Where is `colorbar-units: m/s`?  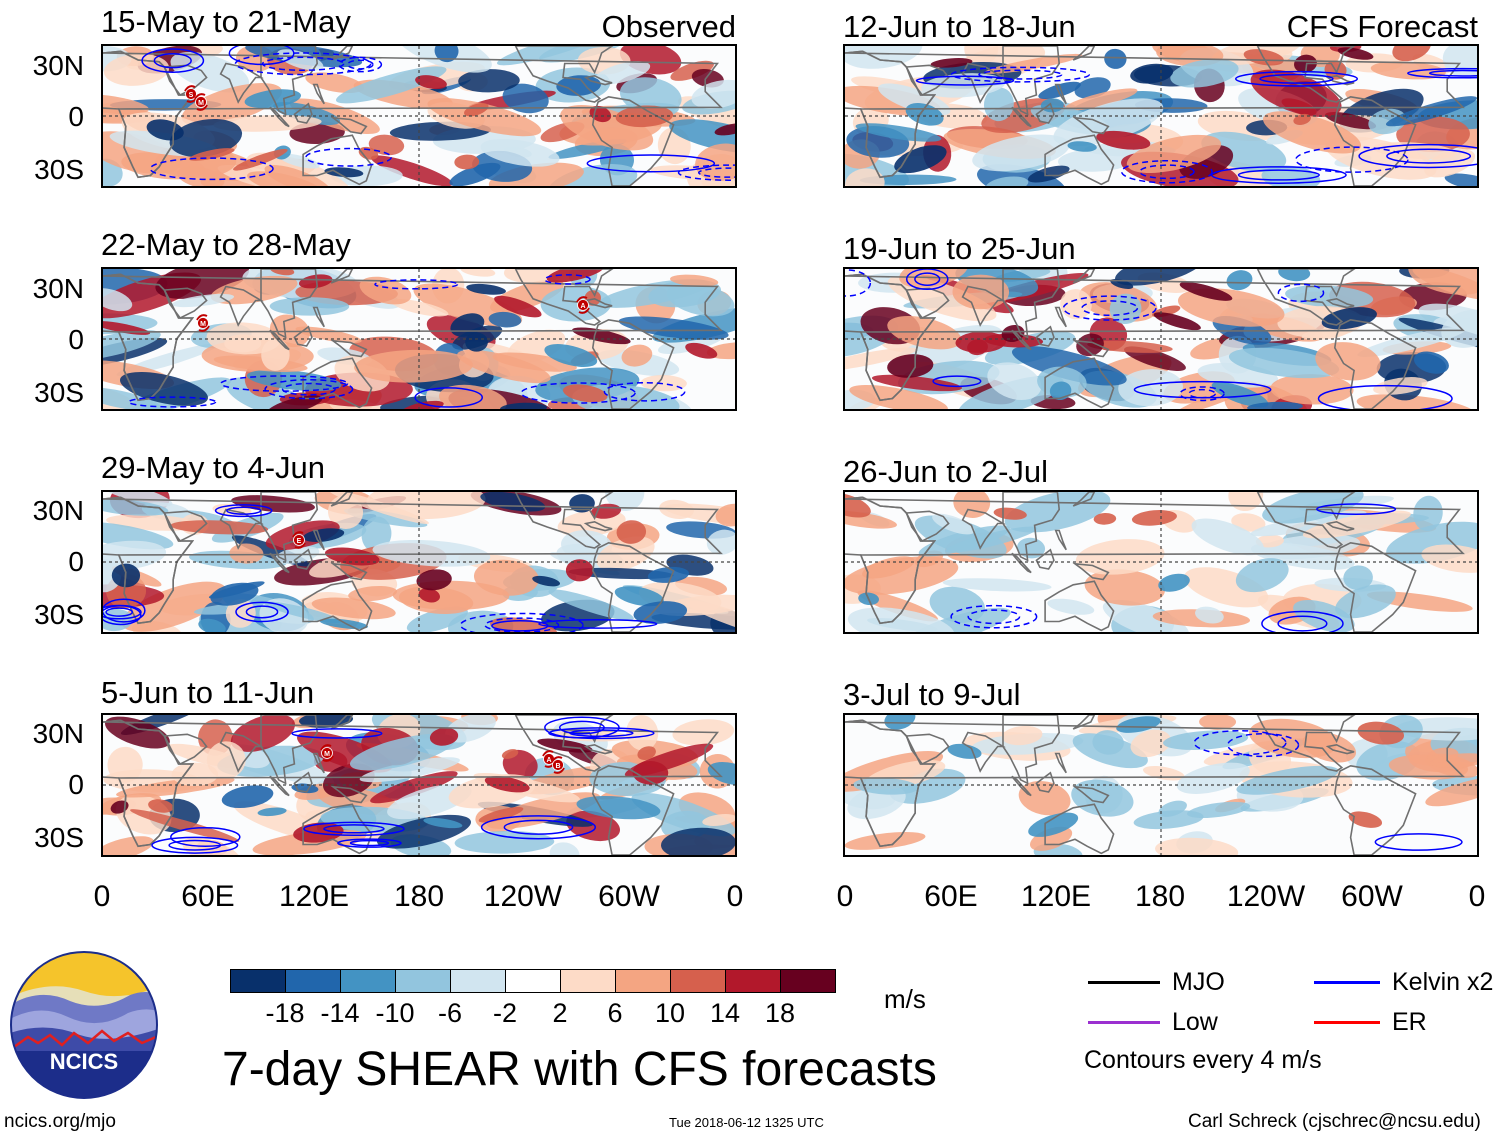
colorbar-units: m/s is located at coordinates (905, 999).